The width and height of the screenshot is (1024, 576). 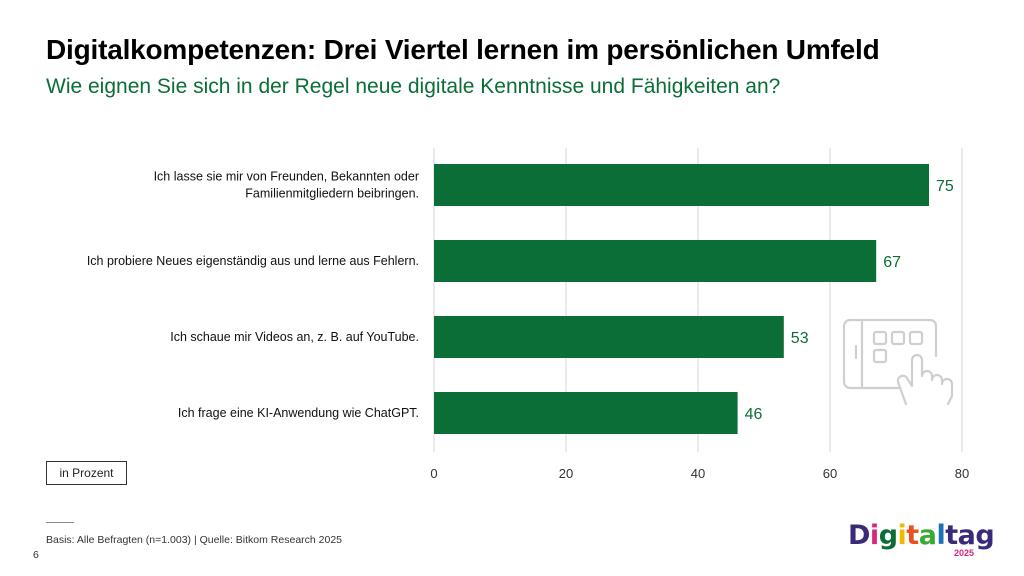 What do you see at coordinates (892, 262) in the screenshot?
I see `data-label: 67` at bounding box center [892, 262].